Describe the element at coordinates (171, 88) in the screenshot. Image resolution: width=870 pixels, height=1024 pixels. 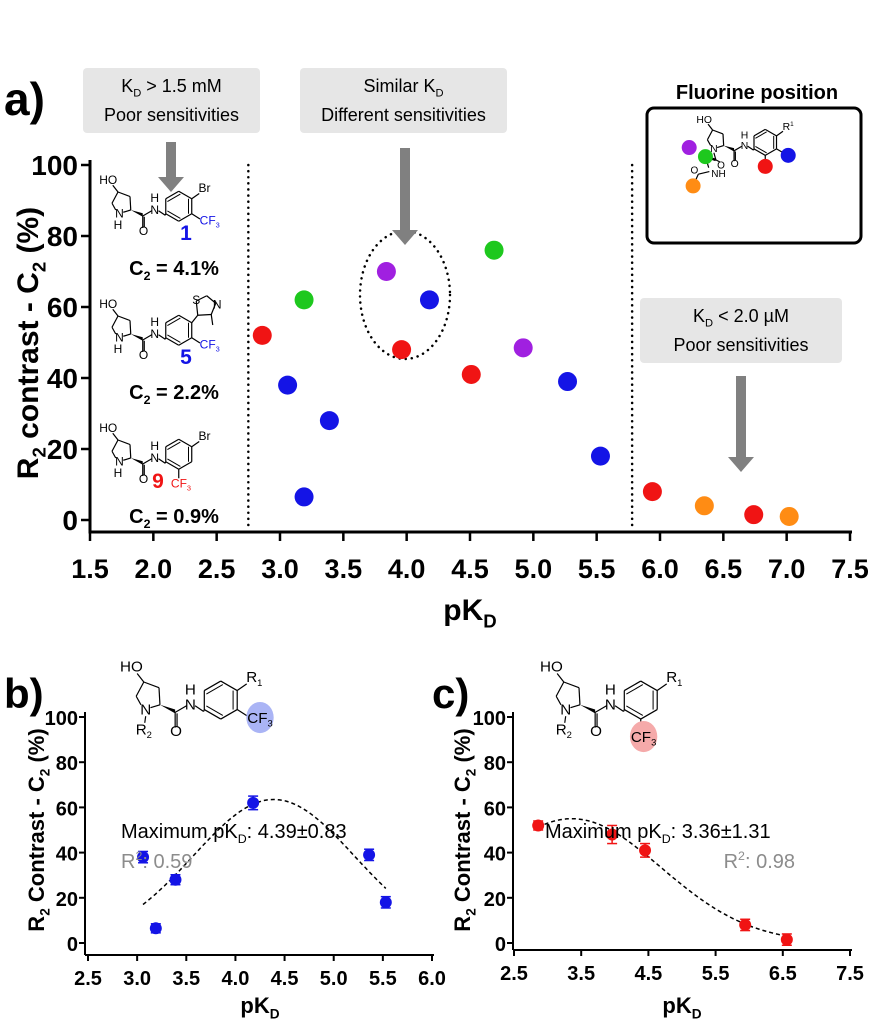
I see `annotation-text: KD > 1.5 mM` at that location.